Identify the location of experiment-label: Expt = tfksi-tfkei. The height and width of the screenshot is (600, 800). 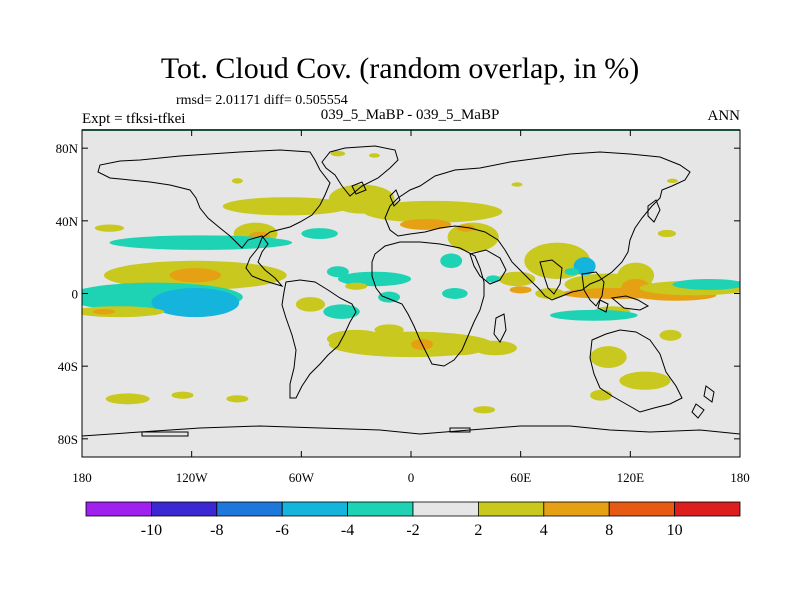
(134, 119).